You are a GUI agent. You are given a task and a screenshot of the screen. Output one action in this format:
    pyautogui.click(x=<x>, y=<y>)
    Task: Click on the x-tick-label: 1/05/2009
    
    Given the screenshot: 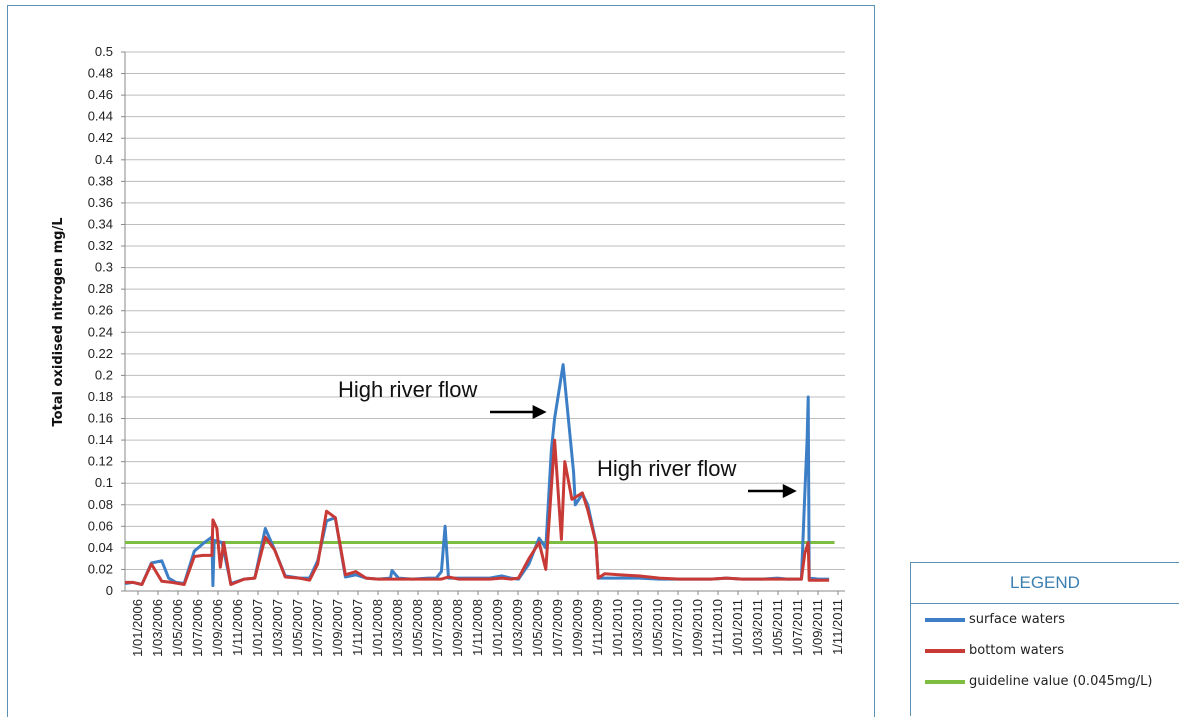 What is the action you would take?
    pyautogui.click(x=537, y=628)
    